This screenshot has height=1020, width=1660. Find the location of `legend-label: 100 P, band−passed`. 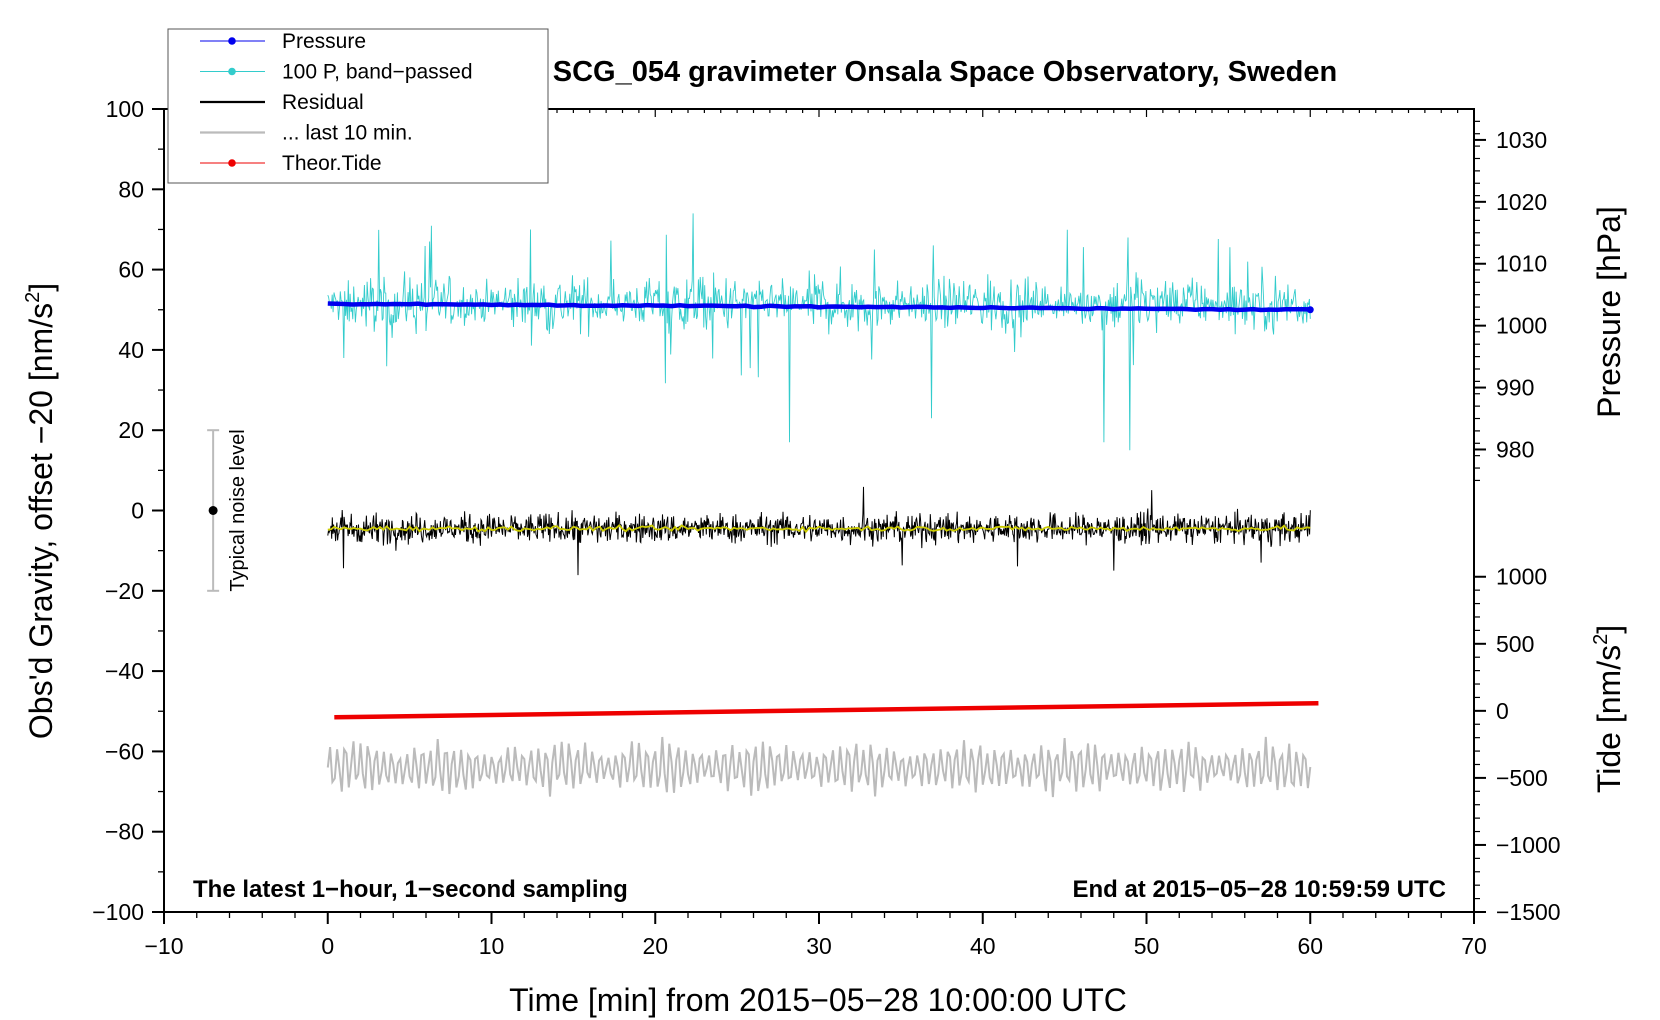

legend-label: 100 P, band−passed is located at coordinates (377, 72).